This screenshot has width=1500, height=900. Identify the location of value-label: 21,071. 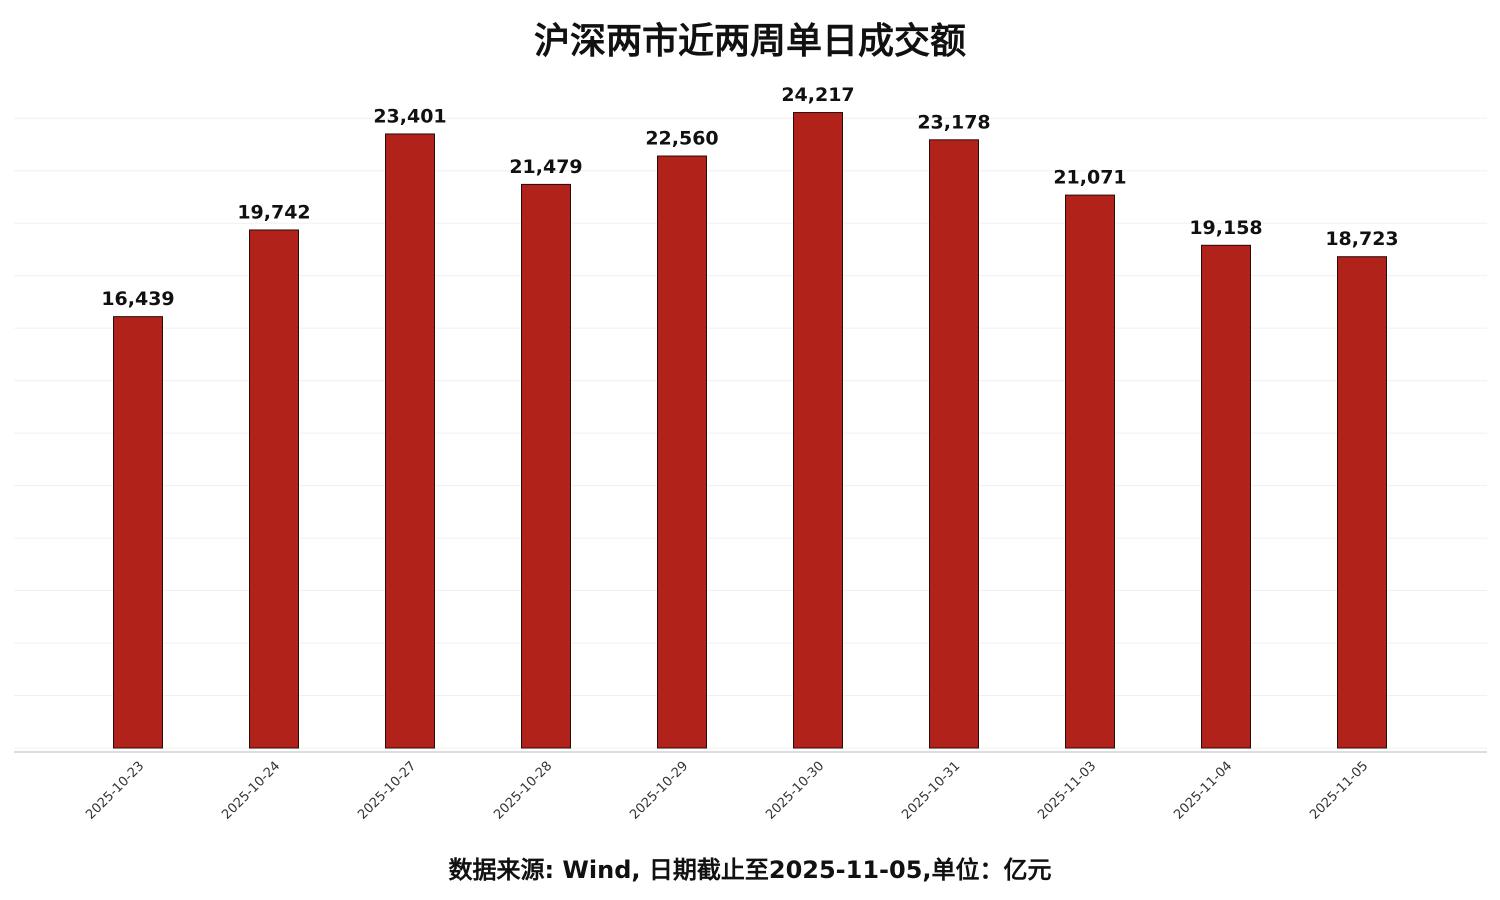
(1089, 178).